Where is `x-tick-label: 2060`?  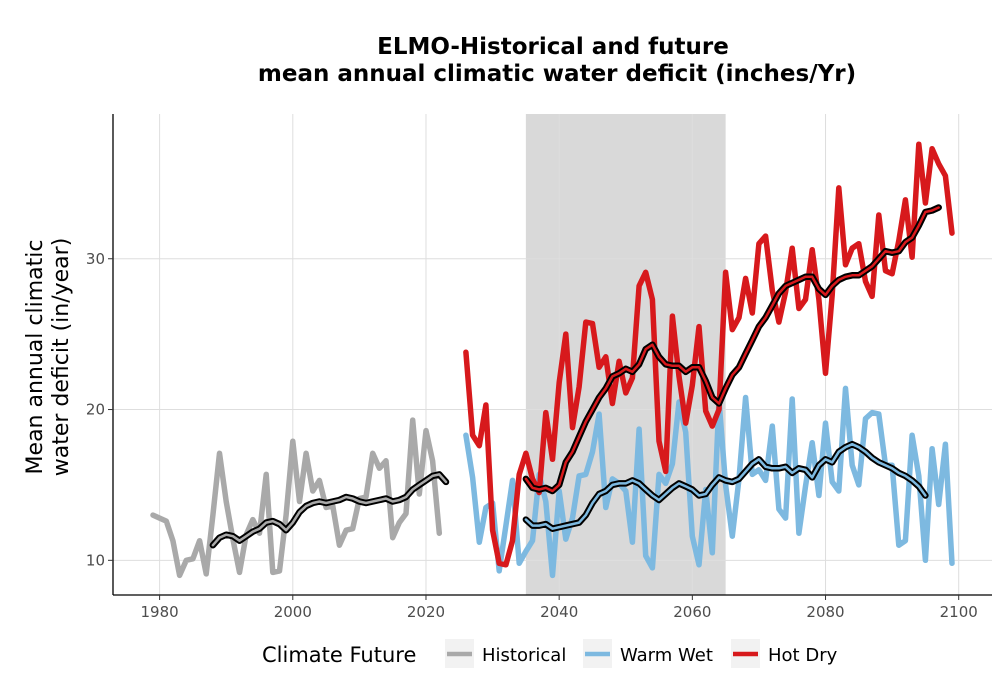 x-tick-label: 2060 is located at coordinates (692, 612).